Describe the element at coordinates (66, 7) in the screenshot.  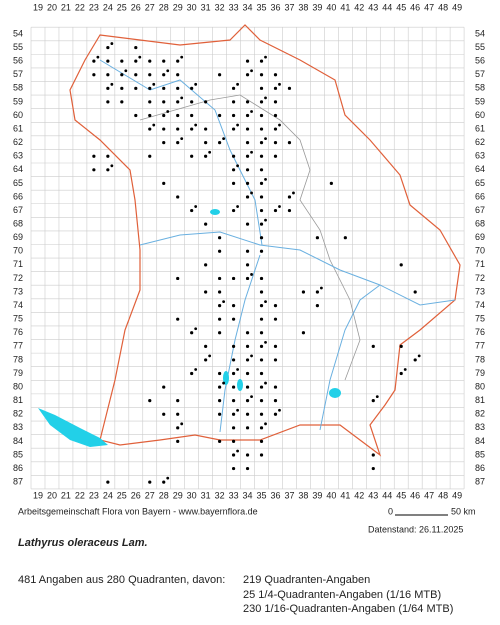
I see `x-label: 21` at that location.